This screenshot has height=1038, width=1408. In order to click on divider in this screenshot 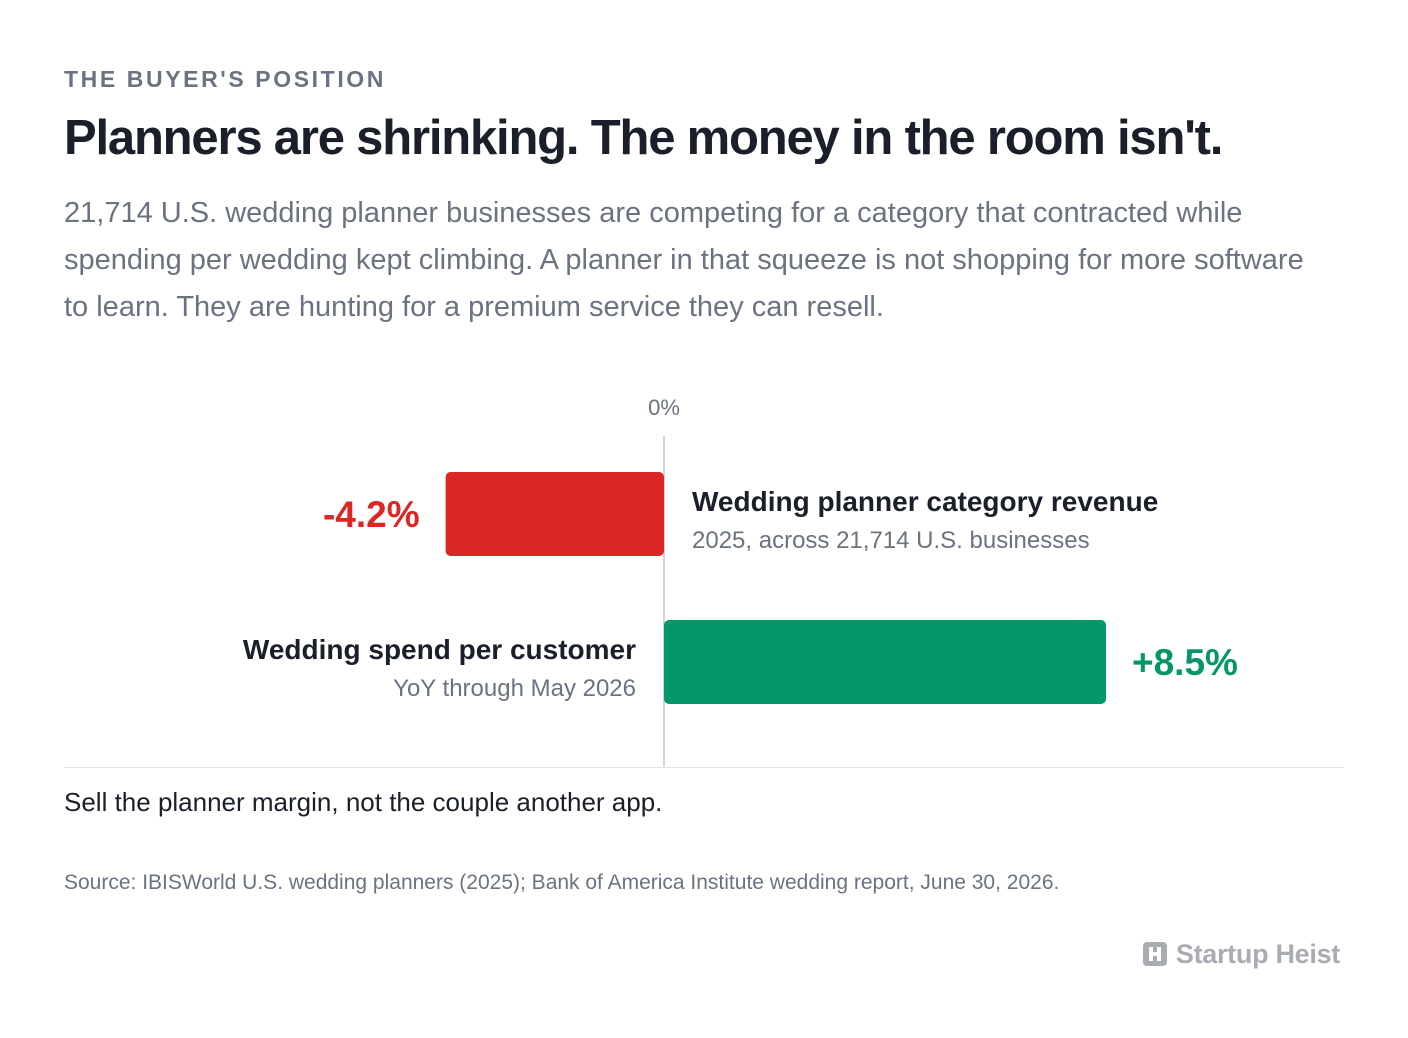, I will do `click(704, 767)`.